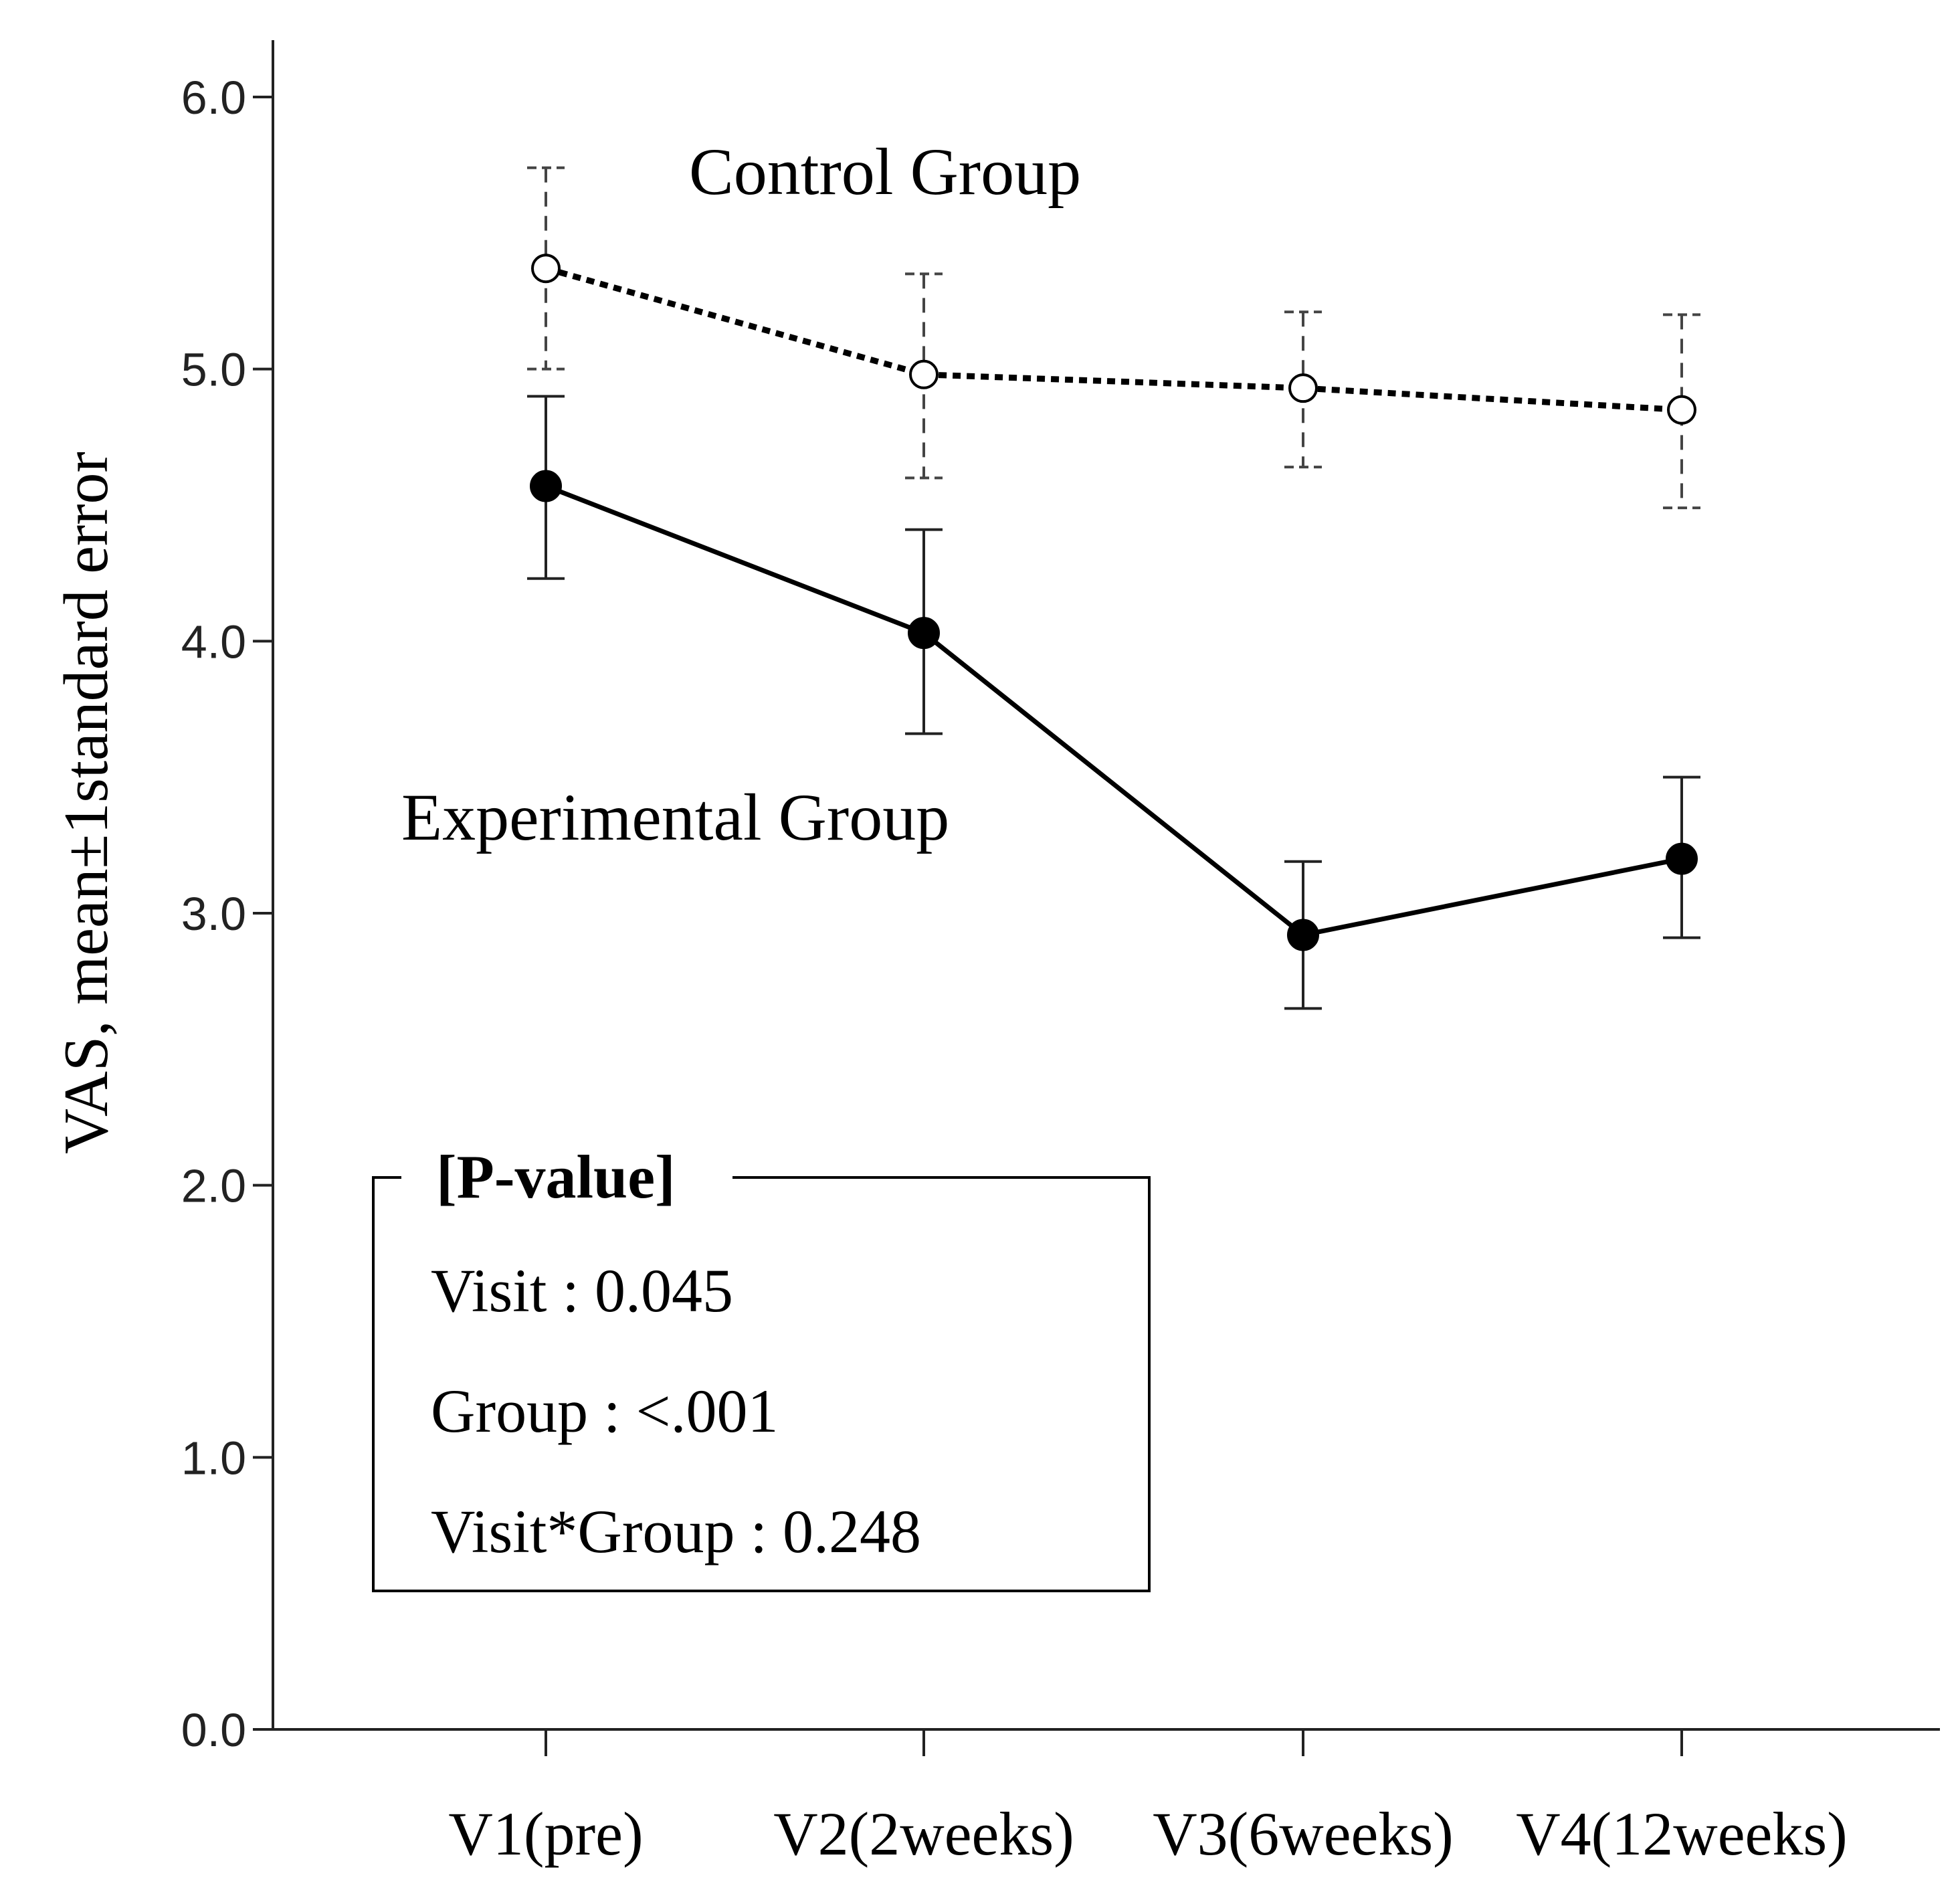 The image size is (1960, 1898). Describe the element at coordinates (213, 98) in the screenshot. I see `y-tick-label: 6.0` at that location.